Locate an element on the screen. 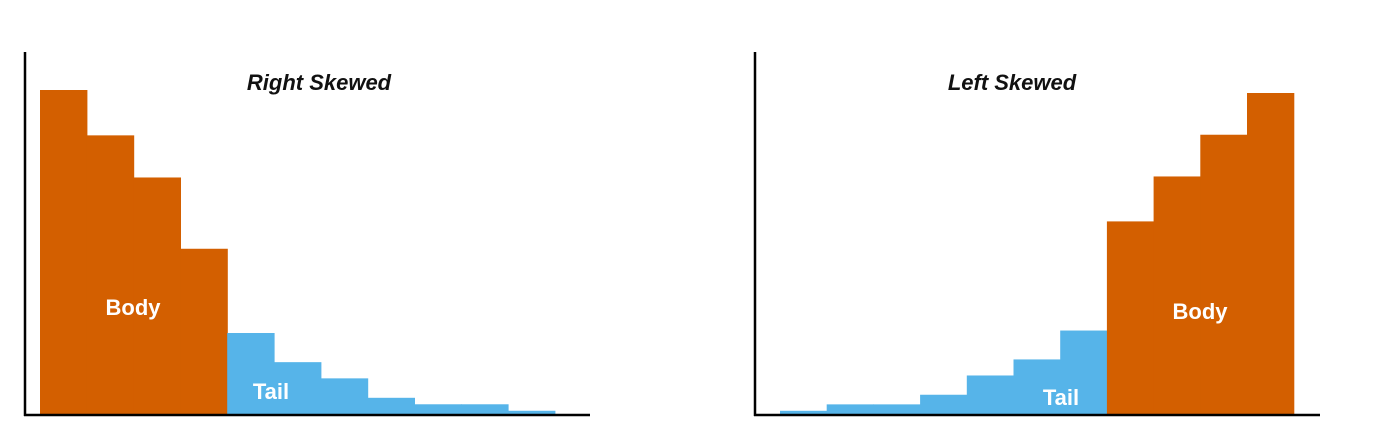  right-skewed-title: Right Skewed is located at coordinates (319, 82).